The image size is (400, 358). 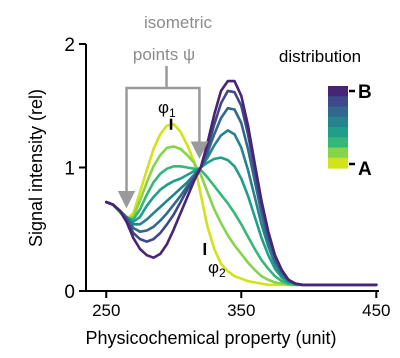 What do you see at coordinates (172, 113) in the screenshot?
I see `phi1-subscript: 1` at bounding box center [172, 113].